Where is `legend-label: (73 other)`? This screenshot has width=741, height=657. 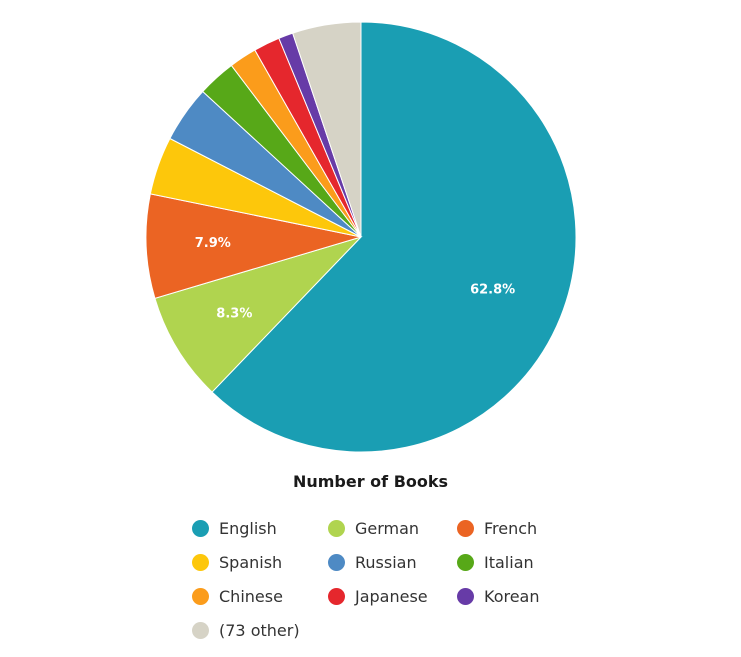
legend-label: (73 other) is located at coordinates (259, 630).